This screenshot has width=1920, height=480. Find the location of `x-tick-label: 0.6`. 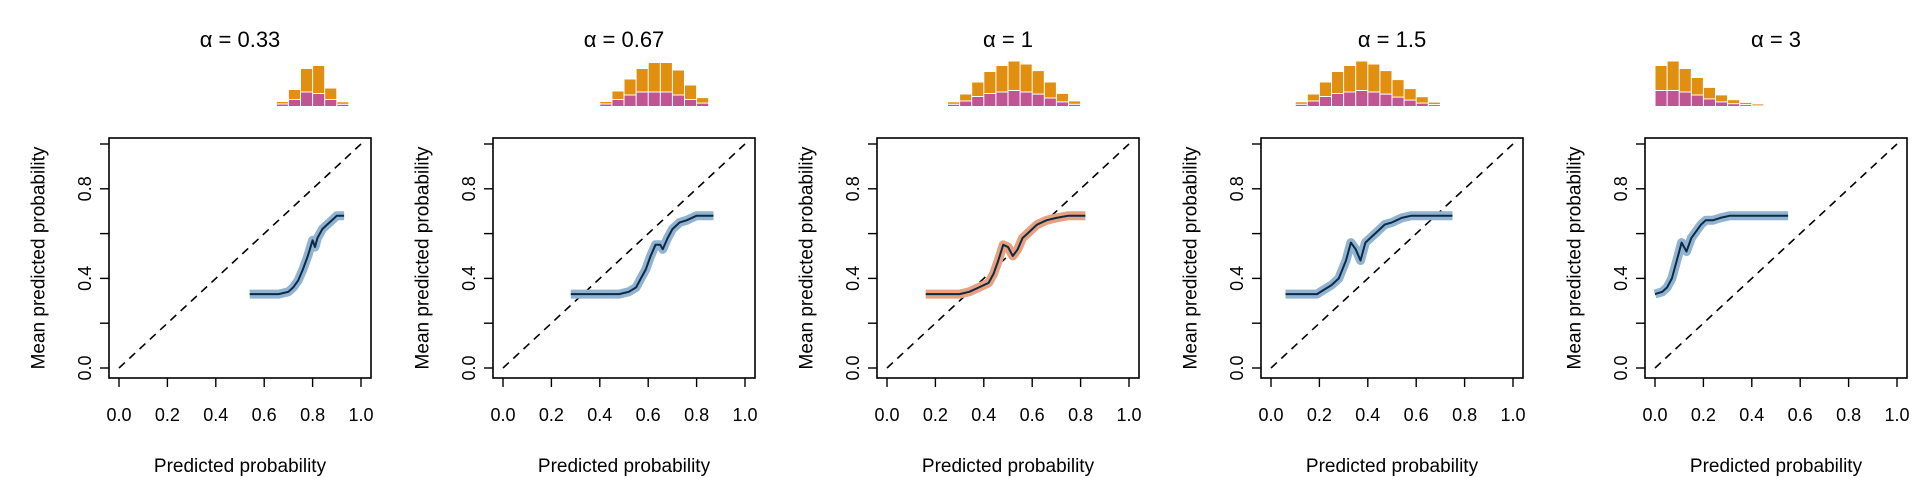

x-tick-label: 0.6 is located at coordinates (1800, 415).